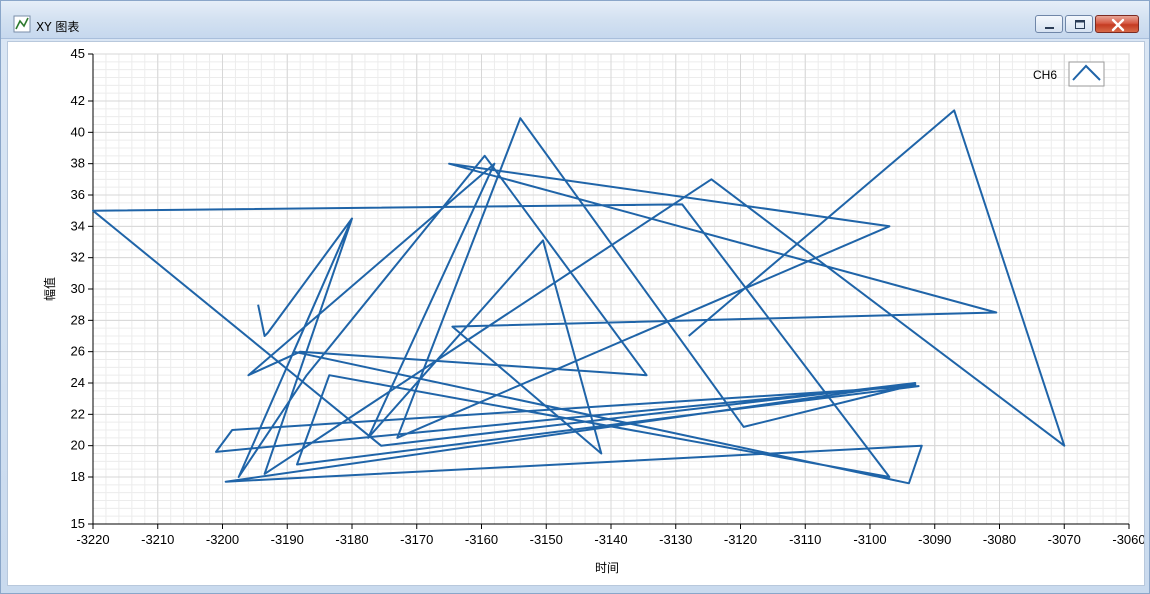 The height and width of the screenshot is (594, 1150). What do you see at coordinates (1069, 74) in the screenshot?
I see `legend: CH6` at bounding box center [1069, 74].